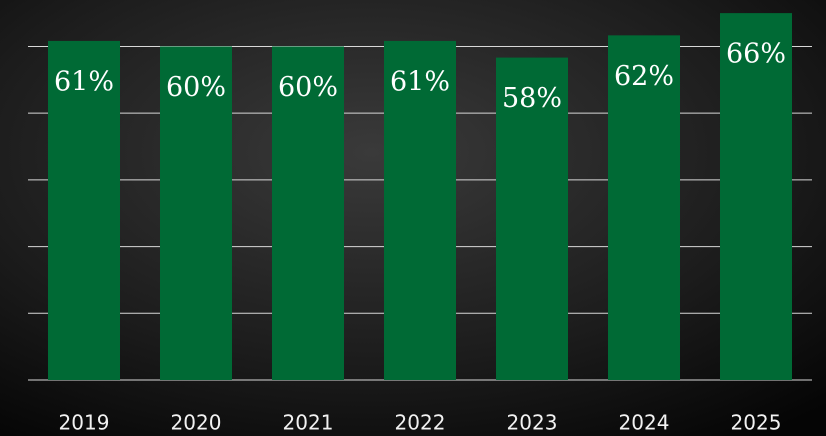 Image resolution: width=826 pixels, height=436 pixels. Describe the element at coordinates (196, 423) in the screenshot. I see `x-tick-label: 2020` at that location.